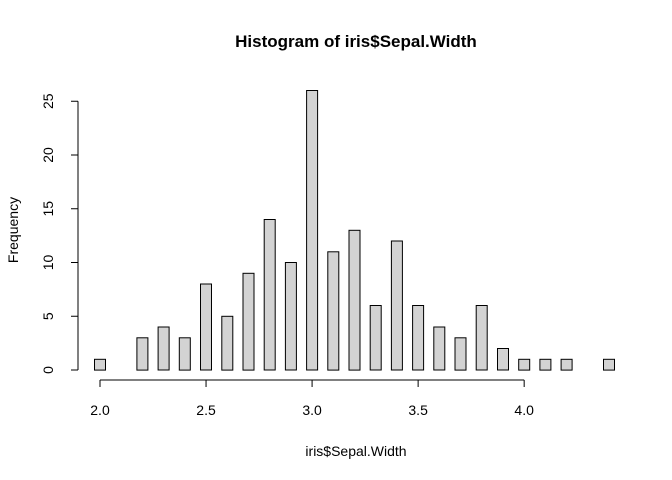  What do you see at coordinates (312, 398) in the screenshot?
I see `x-axis: 2.0 2.5 3.0 3.5 4.0` at bounding box center [312, 398].